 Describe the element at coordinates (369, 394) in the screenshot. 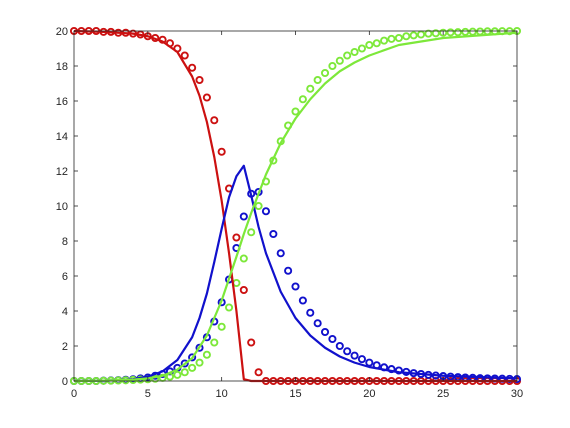

I see `x-tick-label: 20` at that location.